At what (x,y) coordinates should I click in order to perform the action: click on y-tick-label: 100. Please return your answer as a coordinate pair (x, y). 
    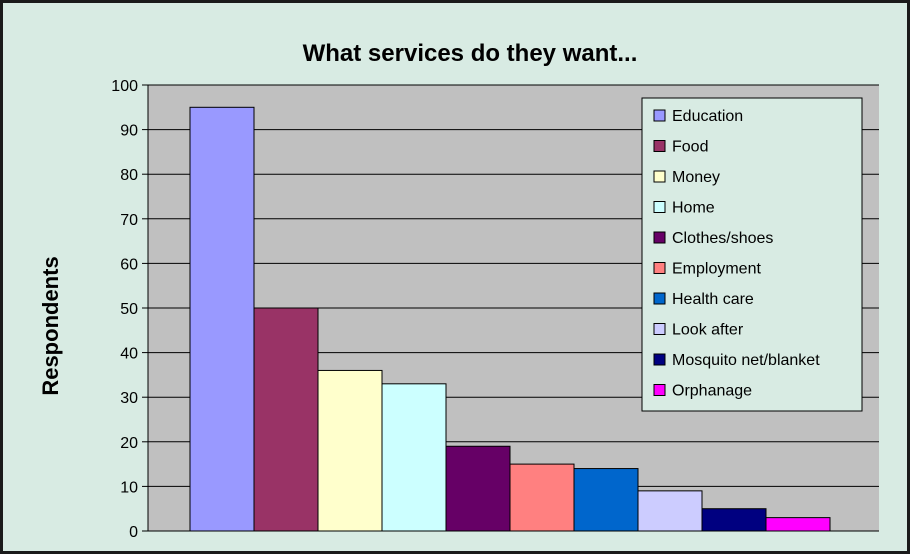
    Looking at the image, I should click on (124, 86).